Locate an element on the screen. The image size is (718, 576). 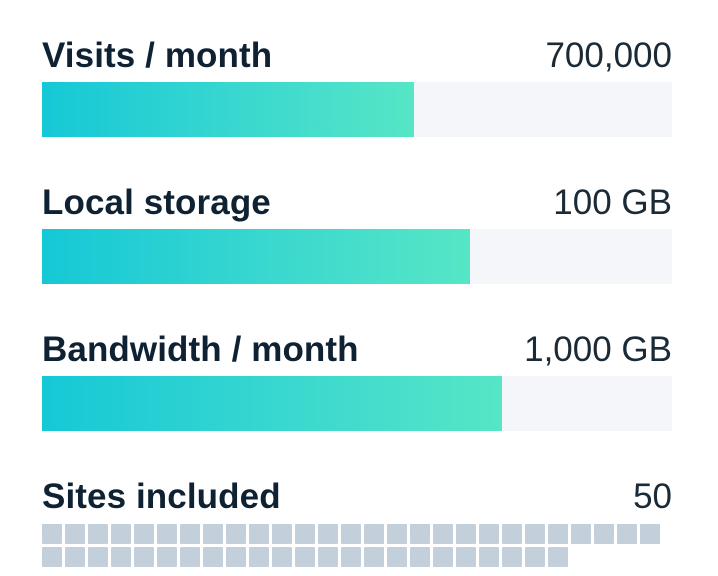
metric-label: Sites included is located at coordinates (161, 496).